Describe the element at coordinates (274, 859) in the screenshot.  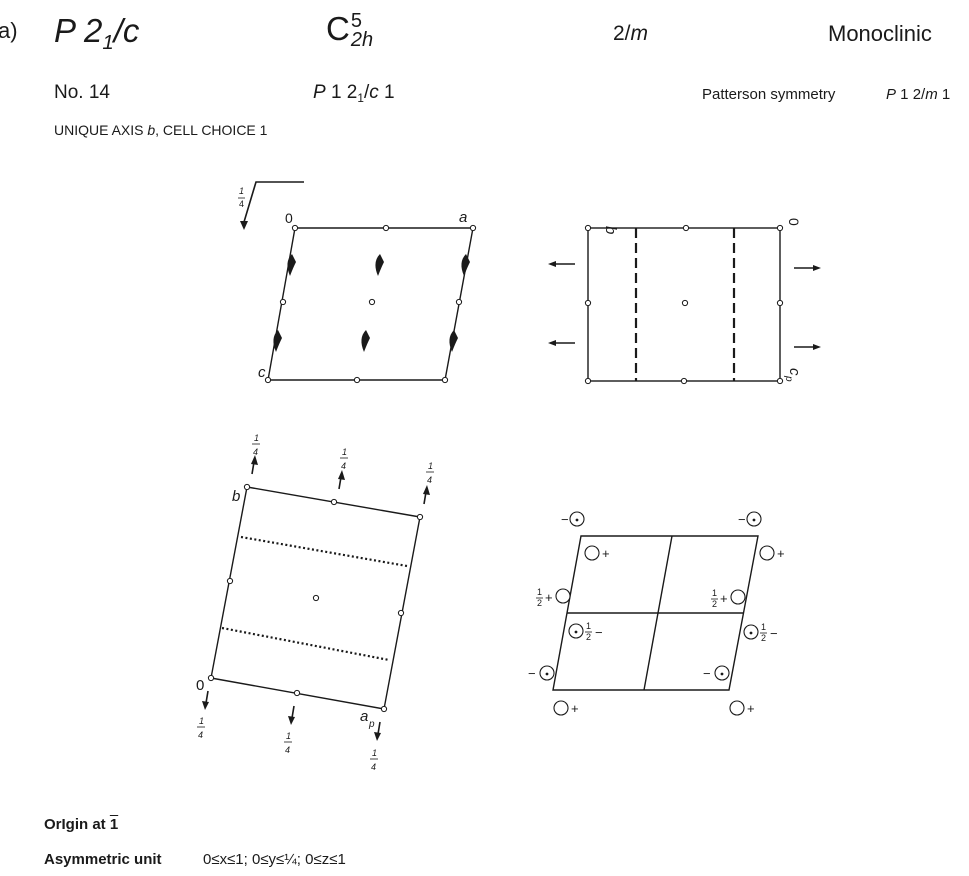
I see `asymmetric-unit-value: 0≤x≤1; 0≤y≤¼; 0≤z≤1` at that location.